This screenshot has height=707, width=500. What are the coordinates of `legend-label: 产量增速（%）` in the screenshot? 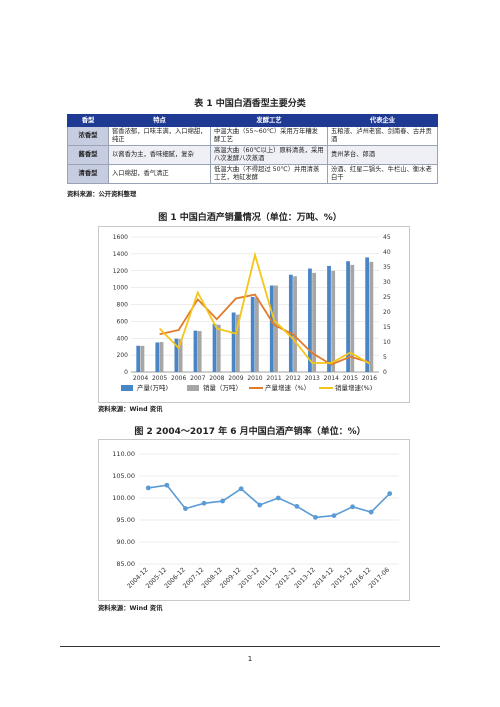 It's located at (287, 387).